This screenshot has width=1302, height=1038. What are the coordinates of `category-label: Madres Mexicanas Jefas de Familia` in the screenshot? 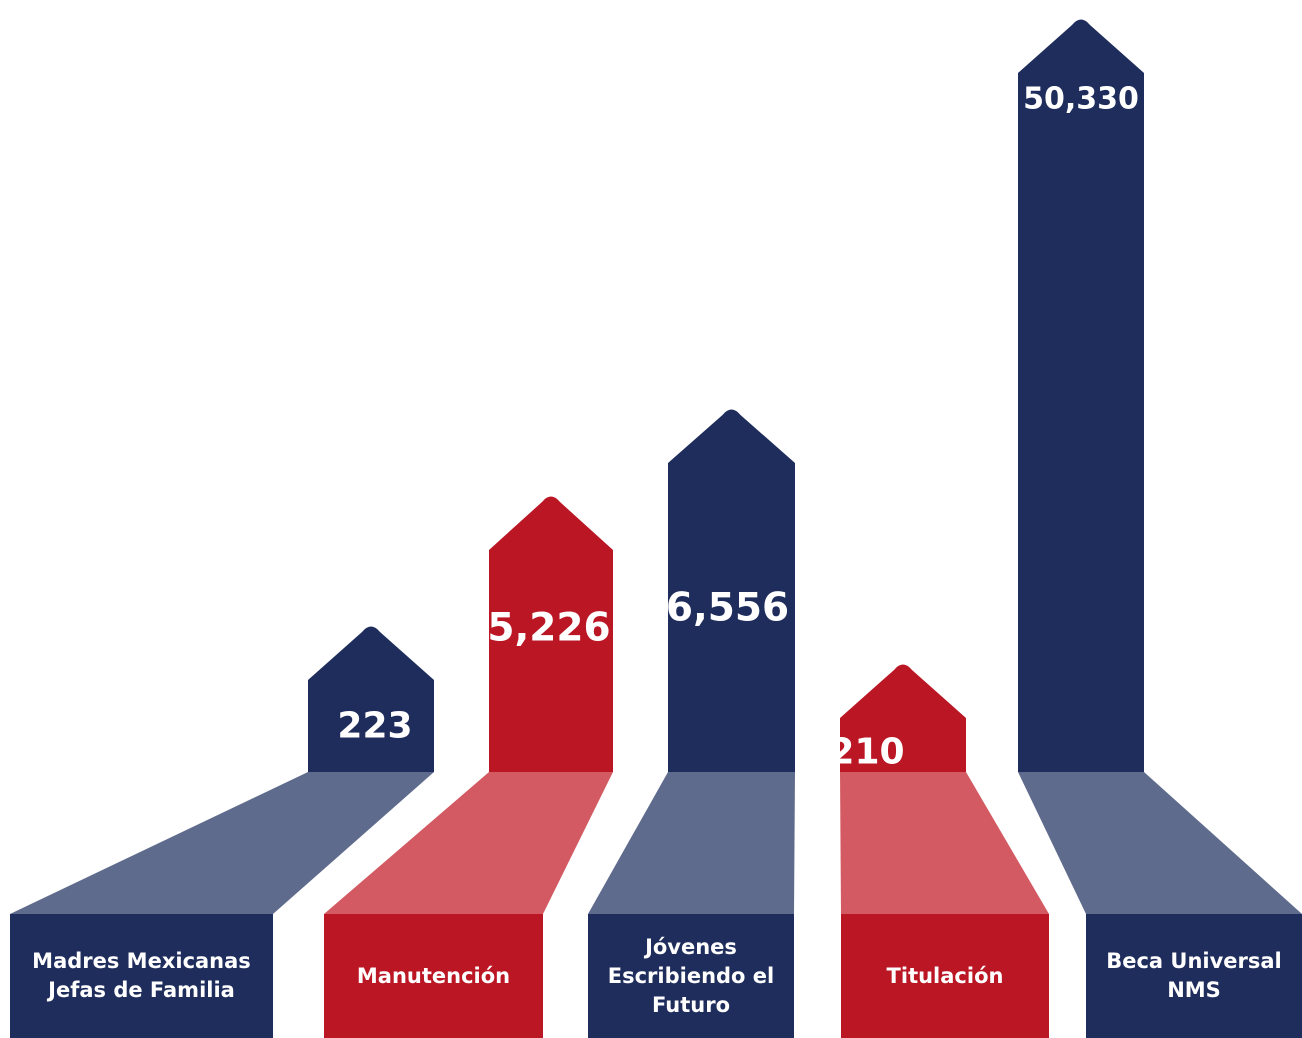 It's located at (141, 975).